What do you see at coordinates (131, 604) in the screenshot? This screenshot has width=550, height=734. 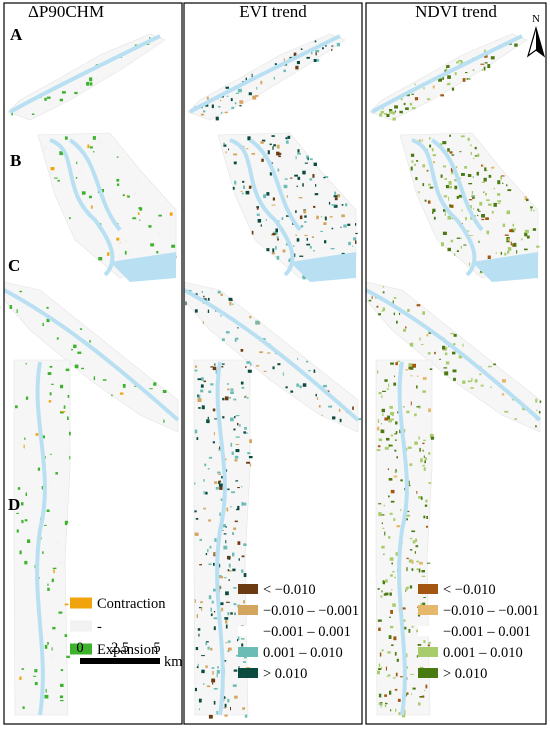 I see `legend-label: Contraction` at bounding box center [131, 604].